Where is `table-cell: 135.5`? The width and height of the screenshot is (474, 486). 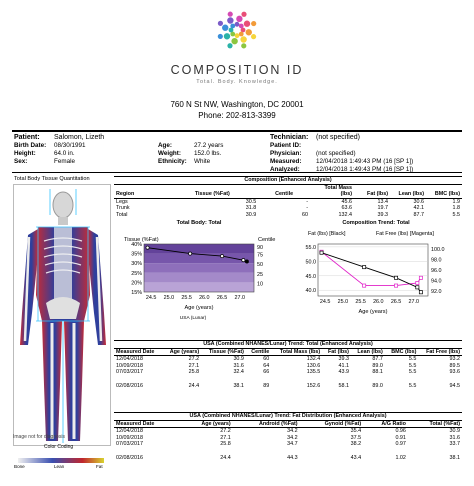
table-cell: 135.5 is located at coordinates (313, 372).